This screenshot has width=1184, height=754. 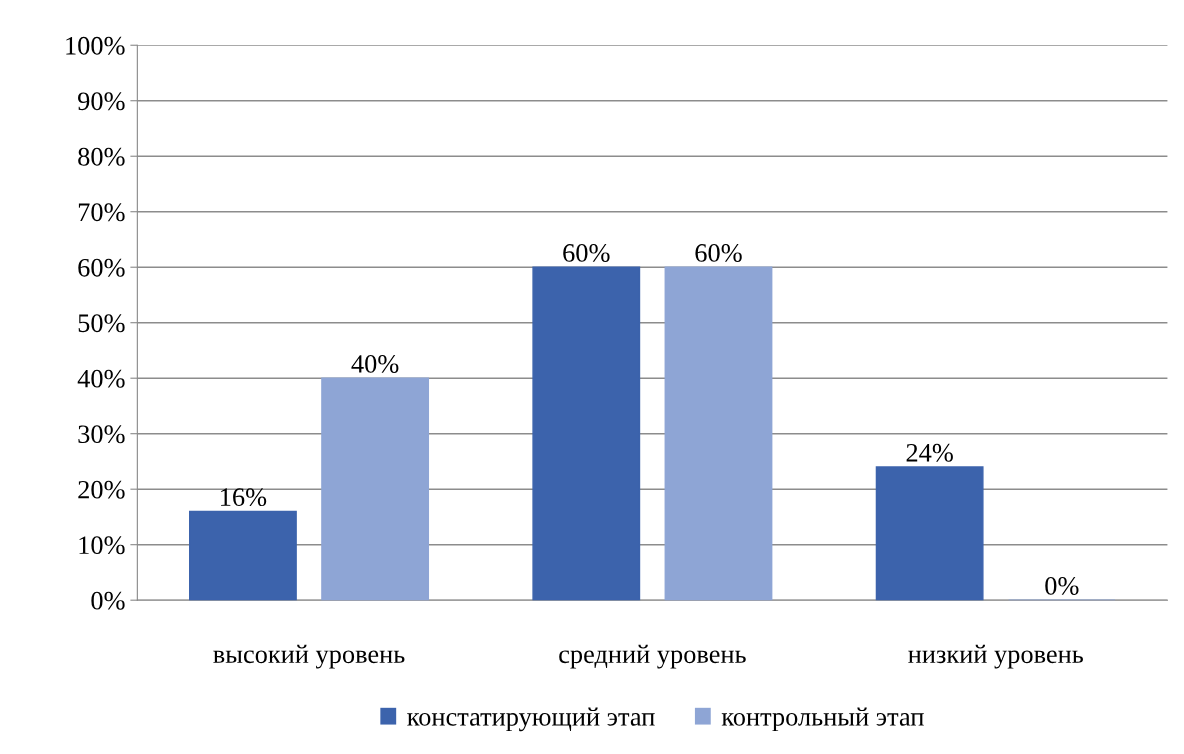 I want to click on data-label: 0%, so click(x=1062, y=586).